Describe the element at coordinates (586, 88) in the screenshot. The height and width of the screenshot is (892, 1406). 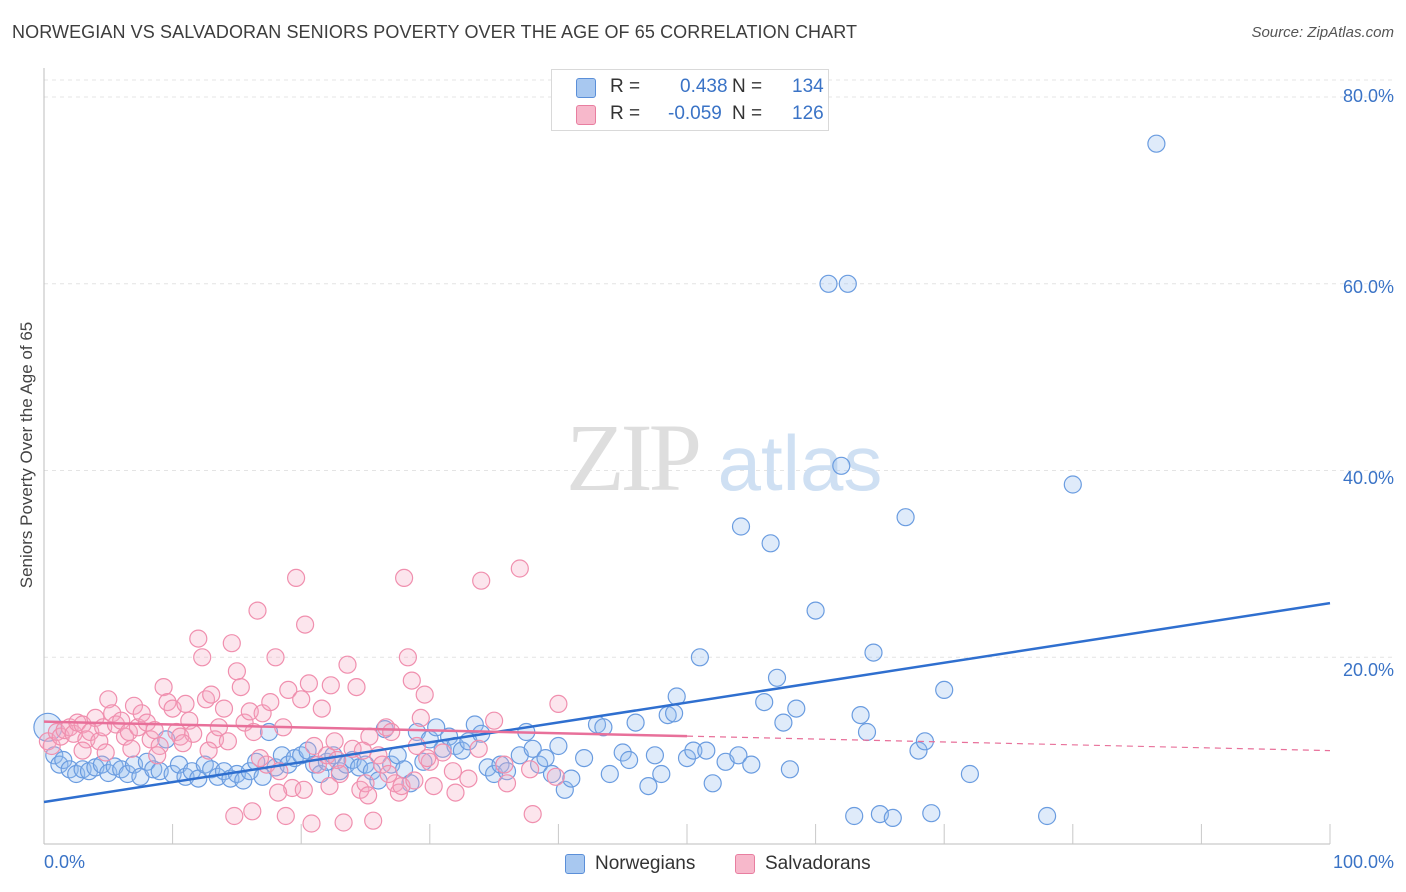
I see `legend-swatch-norwegians` at that location.